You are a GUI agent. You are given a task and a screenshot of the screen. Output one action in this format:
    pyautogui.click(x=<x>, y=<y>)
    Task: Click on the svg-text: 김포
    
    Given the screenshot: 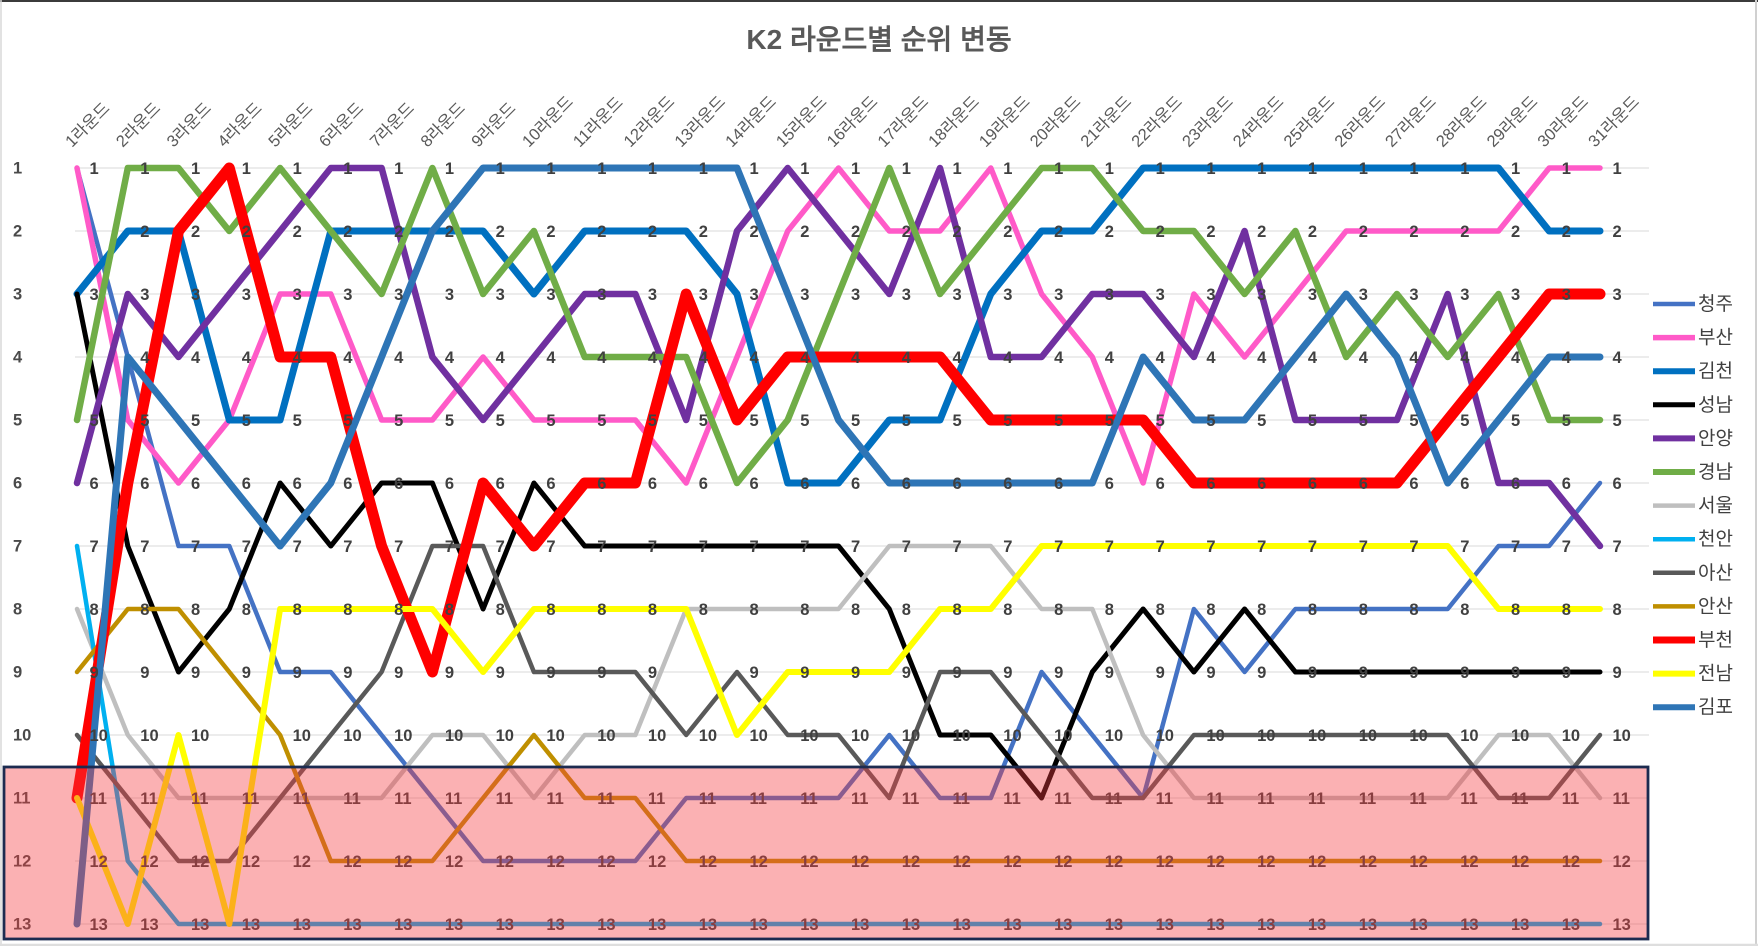 What is the action you would take?
    pyautogui.click(x=1715, y=707)
    